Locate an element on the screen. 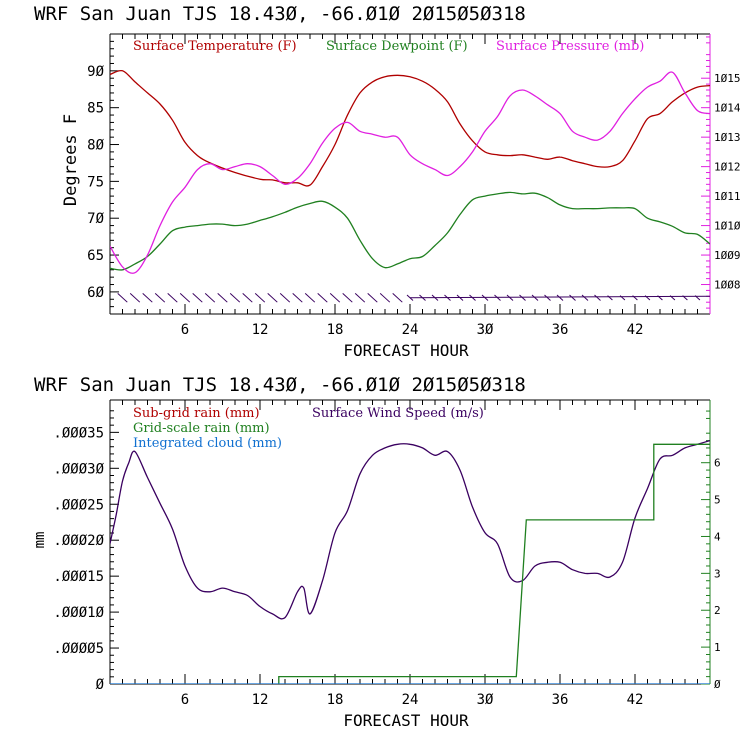 Image resolution: width=740 pixels, height=744 pixels. y-tick-label: .ØØØ35 is located at coordinates (78, 433).